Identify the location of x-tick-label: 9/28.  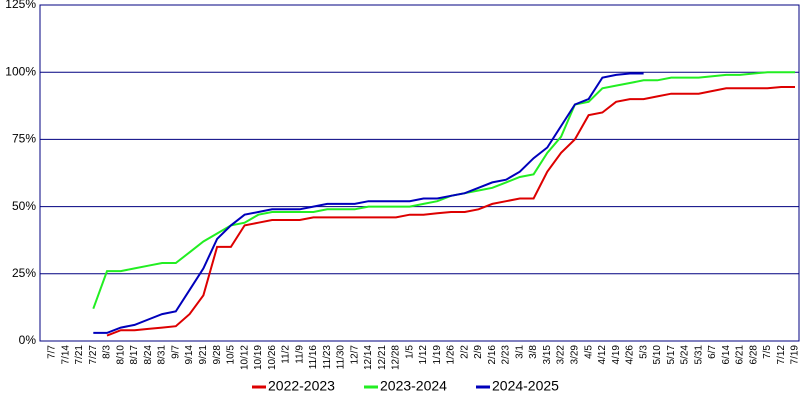
(217, 355).